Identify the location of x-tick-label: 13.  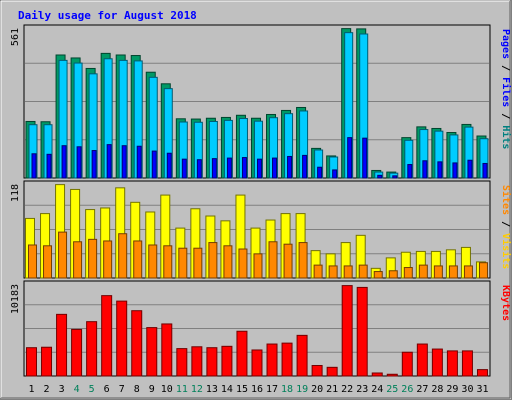
(212, 389).